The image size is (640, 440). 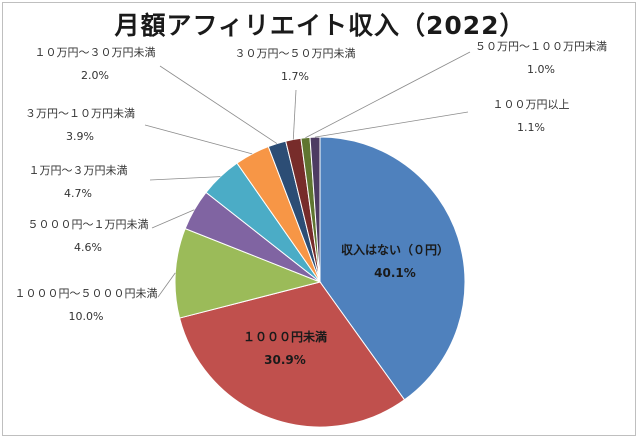 I want to click on slice-value-3: 10.0%, so click(x=86, y=316).